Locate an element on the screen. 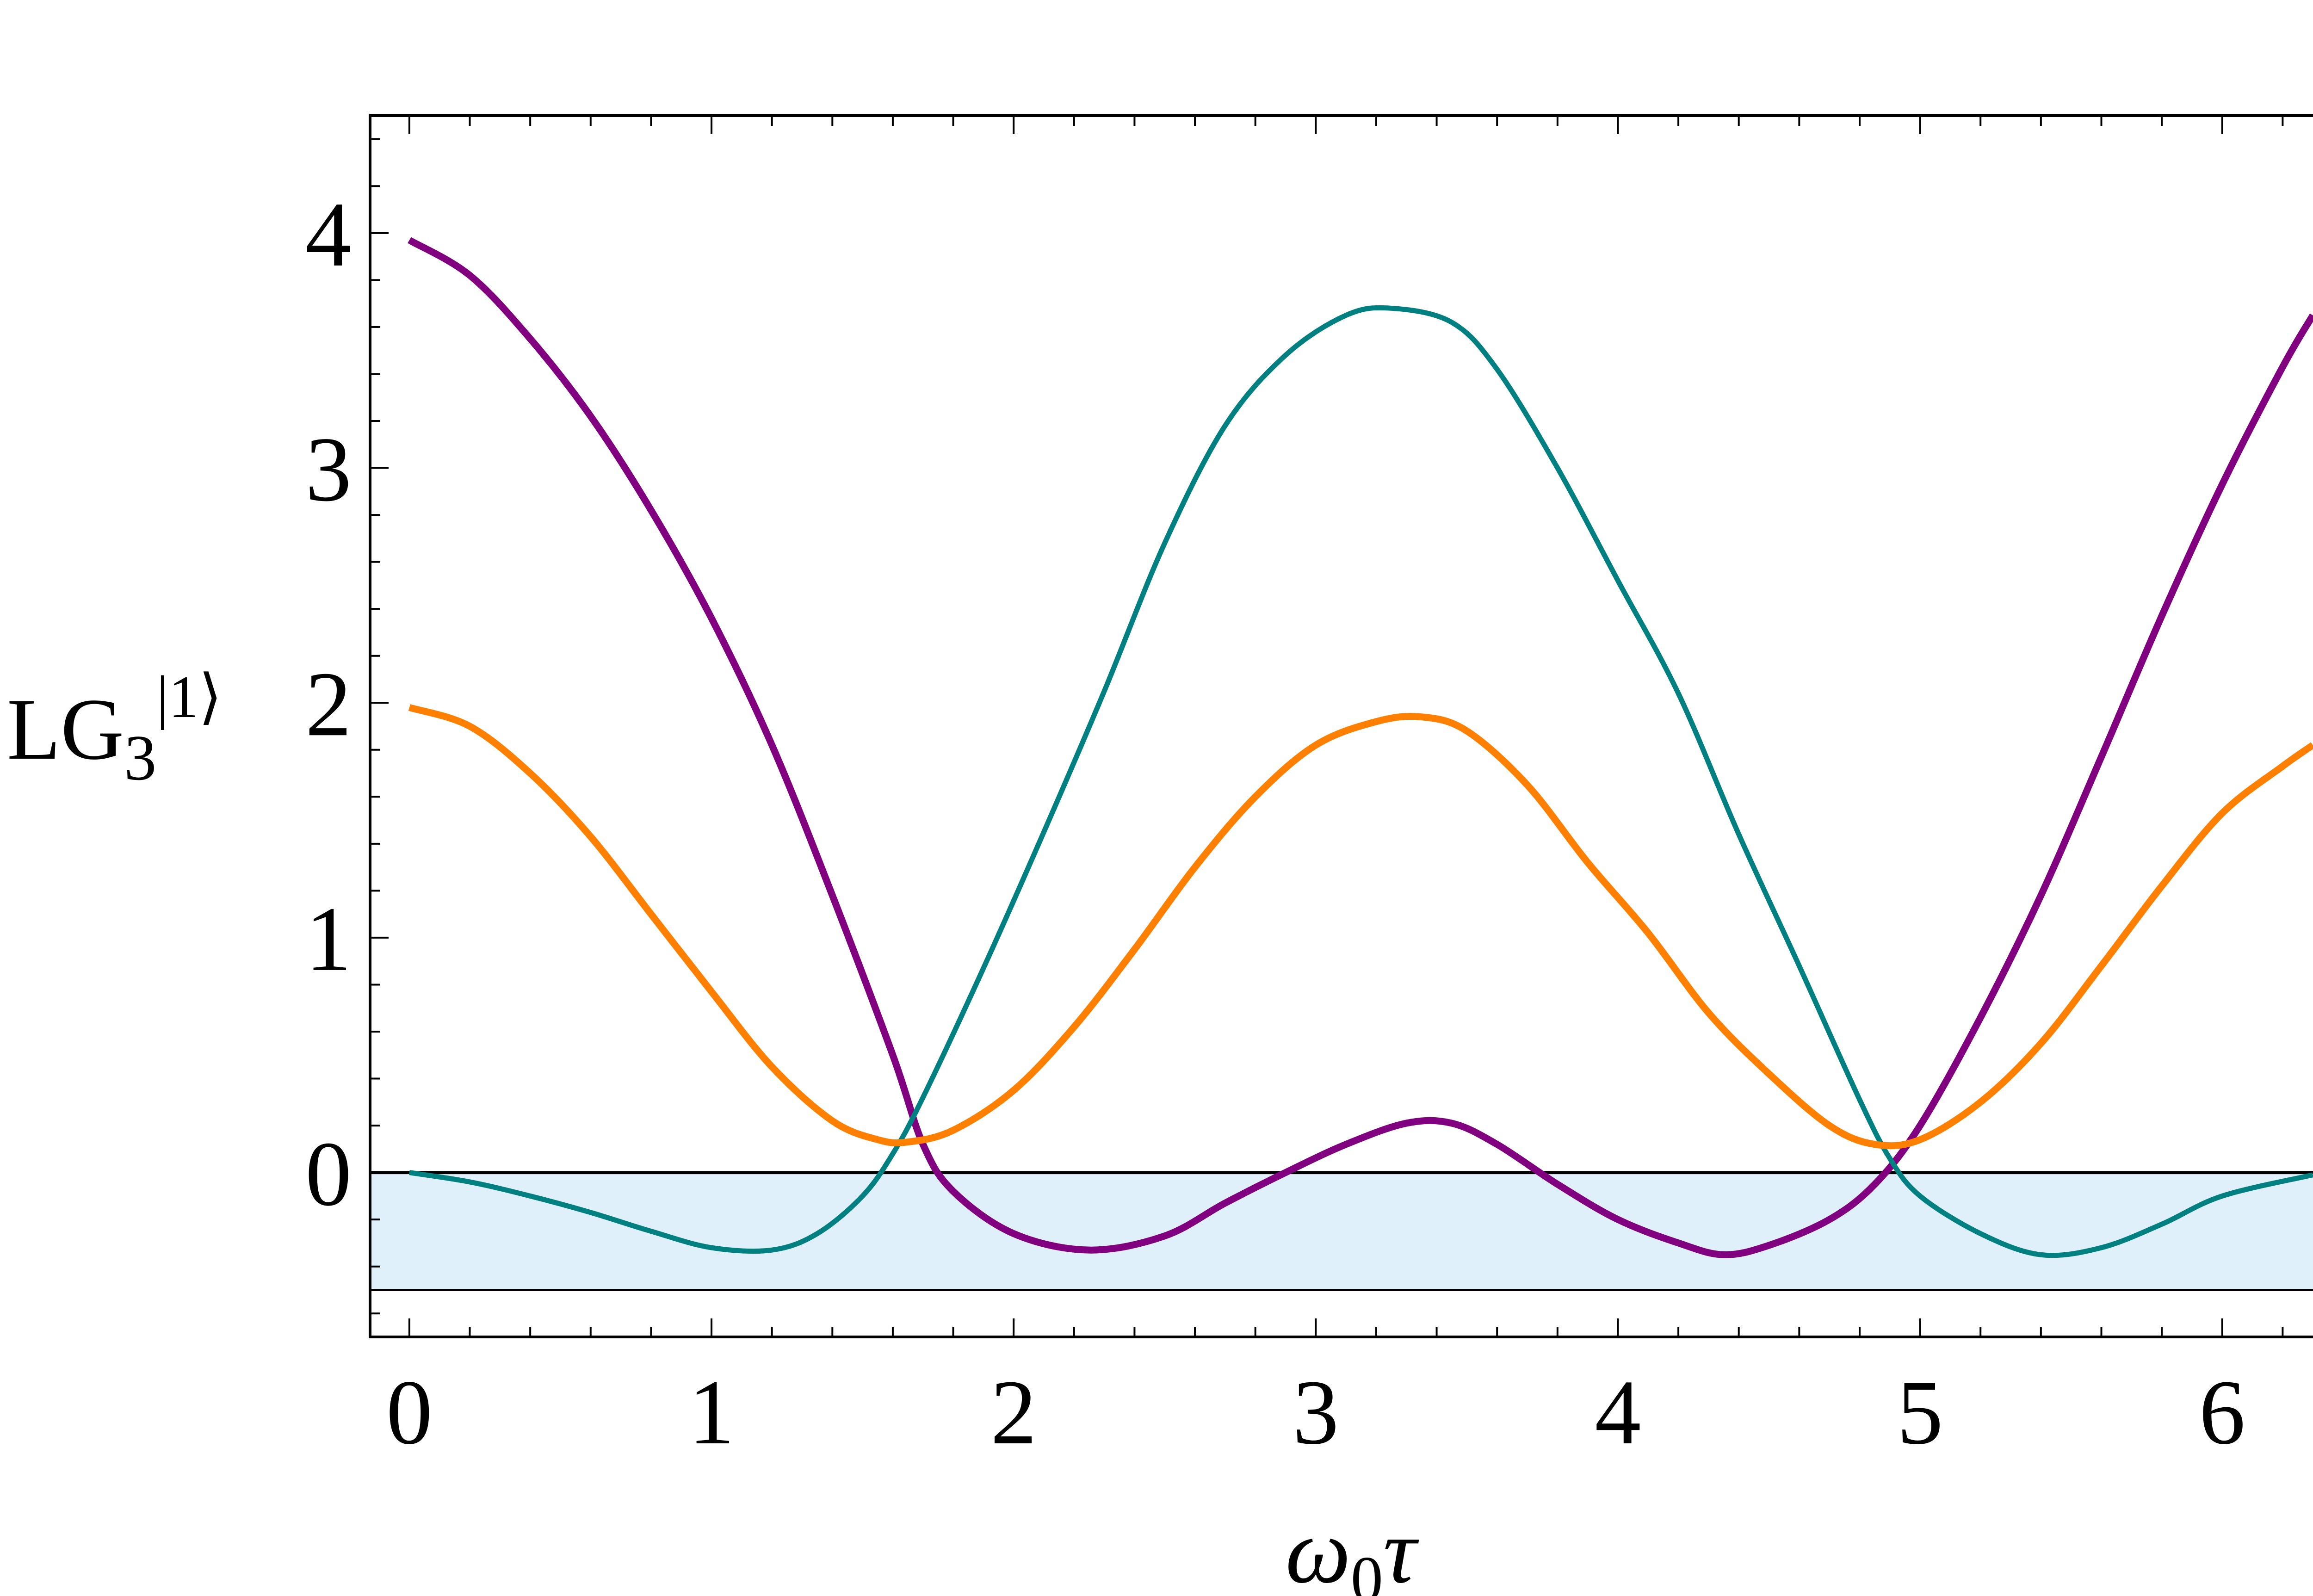 This screenshot has height=1596, width=2313. y-axis-label-base: LG is located at coordinates (65, 729).